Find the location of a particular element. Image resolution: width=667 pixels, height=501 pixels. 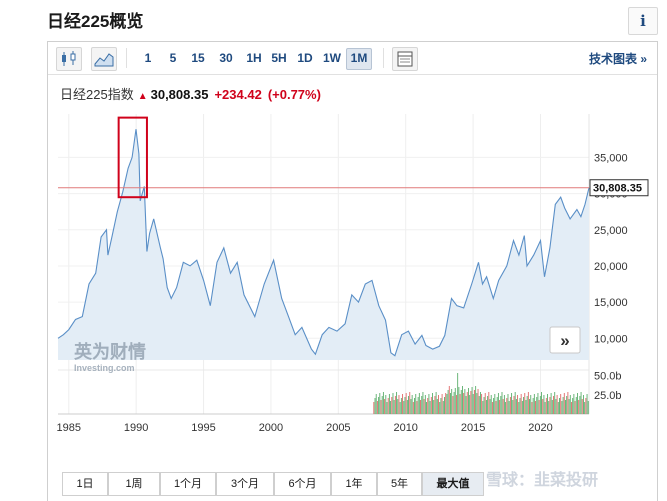

interval-1d: 1D is located at coordinates (305, 58).